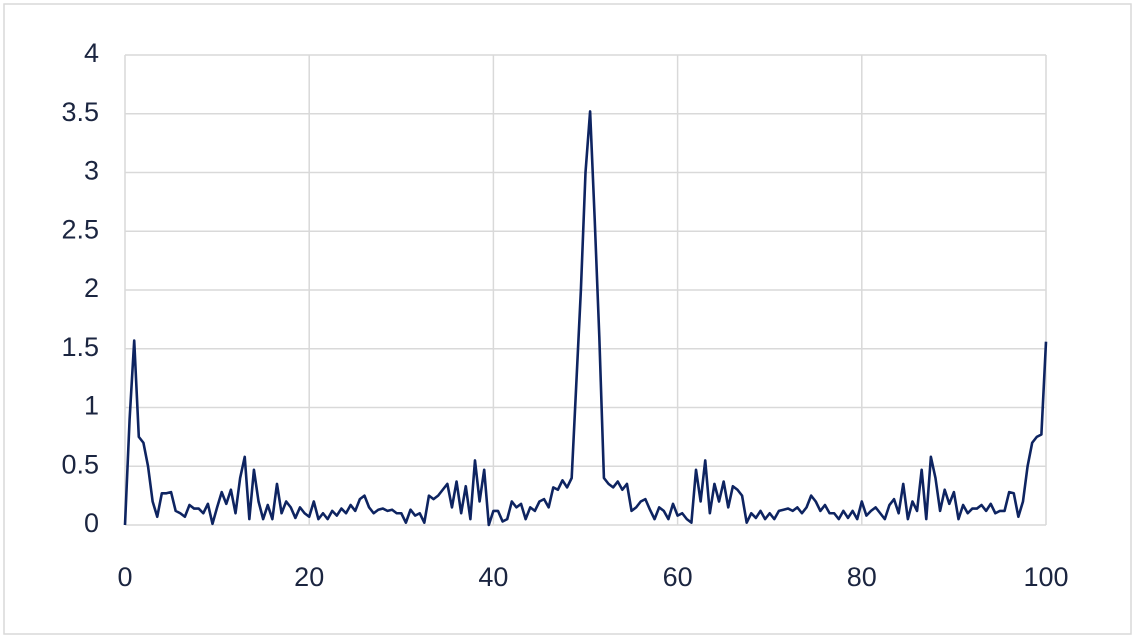  Describe the element at coordinates (1045, 577) in the screenshot. I see `x-tick-label: 100` at that location.